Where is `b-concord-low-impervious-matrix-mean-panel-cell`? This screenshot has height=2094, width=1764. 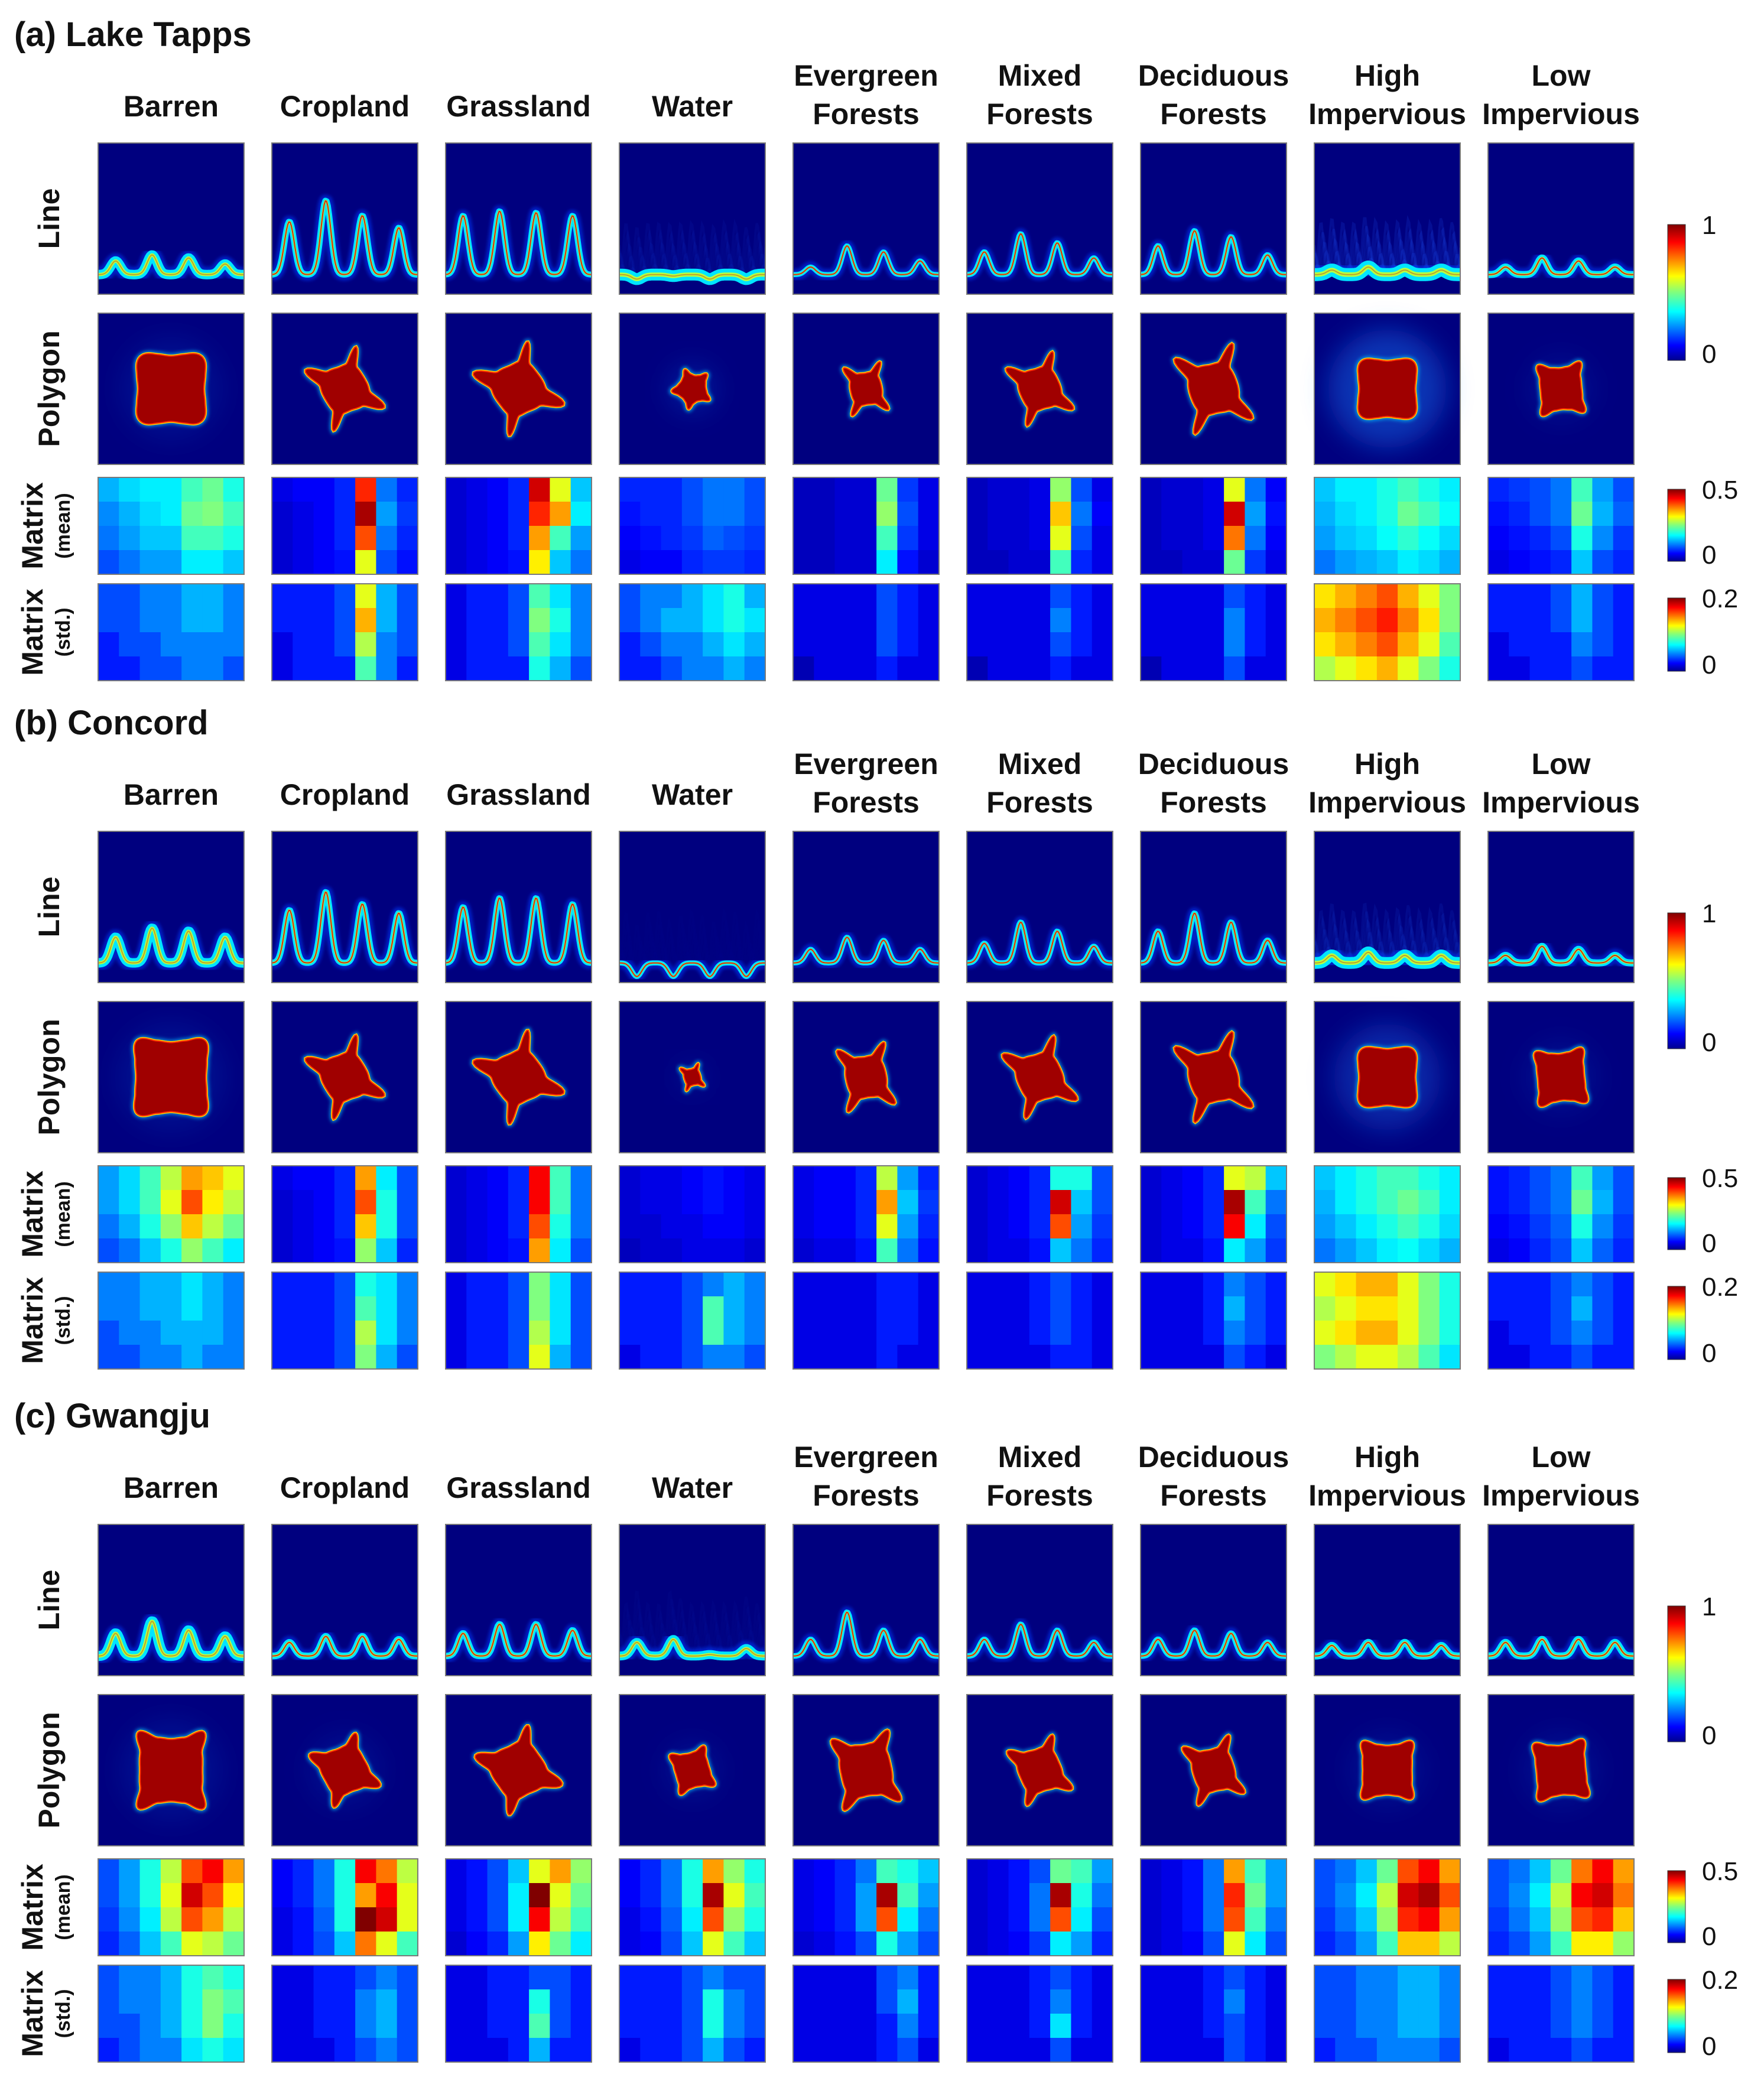
b-concord-low-impervious-matrix-mean-panel-cell is located at coordinates (1624, 1227).